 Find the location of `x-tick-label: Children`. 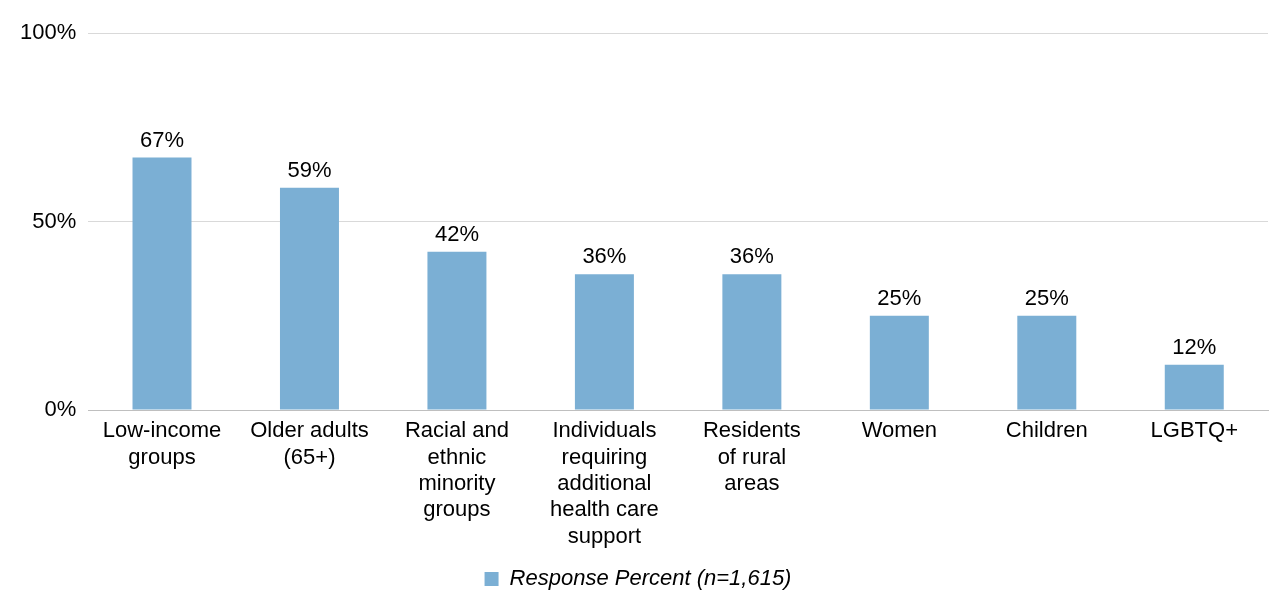

x-tick-label: Children is located at coordinates (1046, 430).